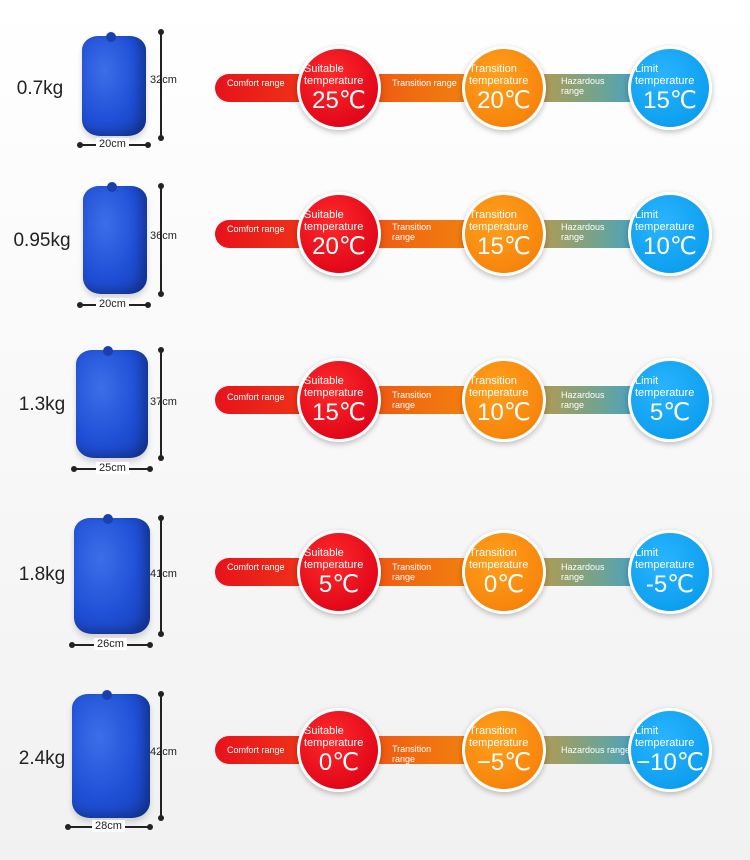 The width and height of the screenshot is (750, 860). I want to click on height-label: 32cm, so click(163, 80).